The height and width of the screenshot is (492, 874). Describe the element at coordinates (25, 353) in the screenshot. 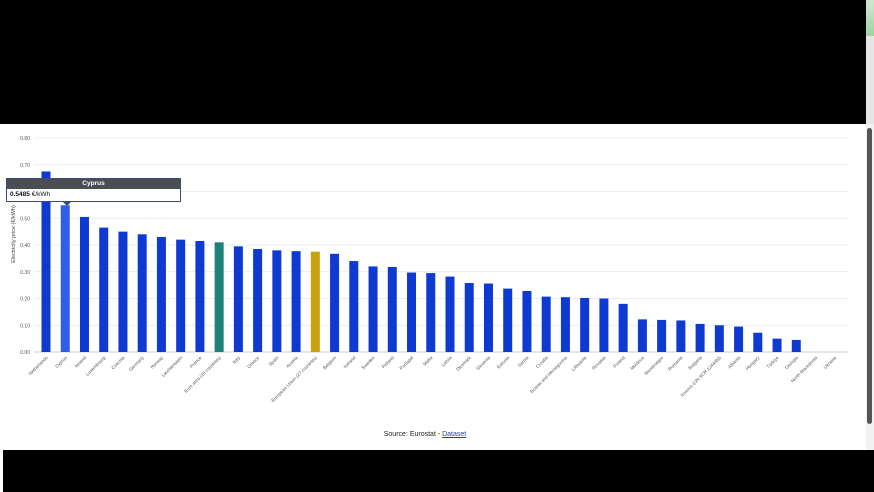

I see `y-tick-label: 0.00` at that location.